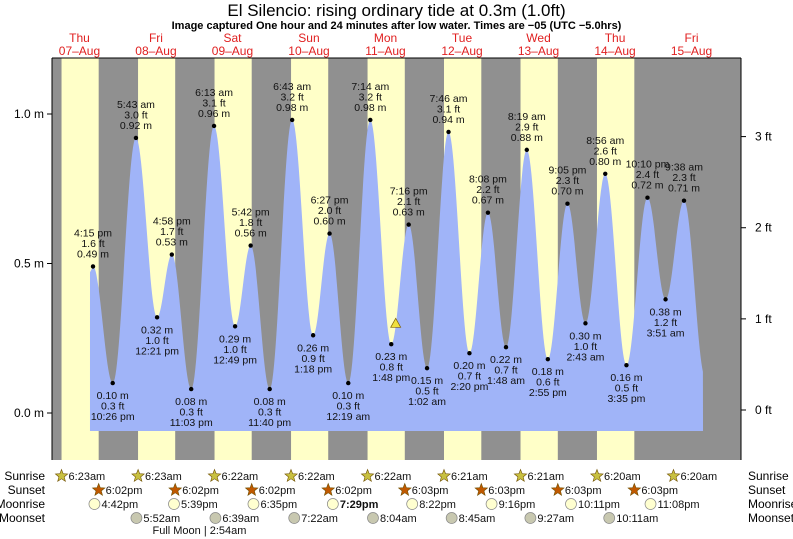 This screenshot has height=539, width=793. Describe the element at coordinates (614, 51) in the screenshot. I see `date-label: 14–Aug` at that location.